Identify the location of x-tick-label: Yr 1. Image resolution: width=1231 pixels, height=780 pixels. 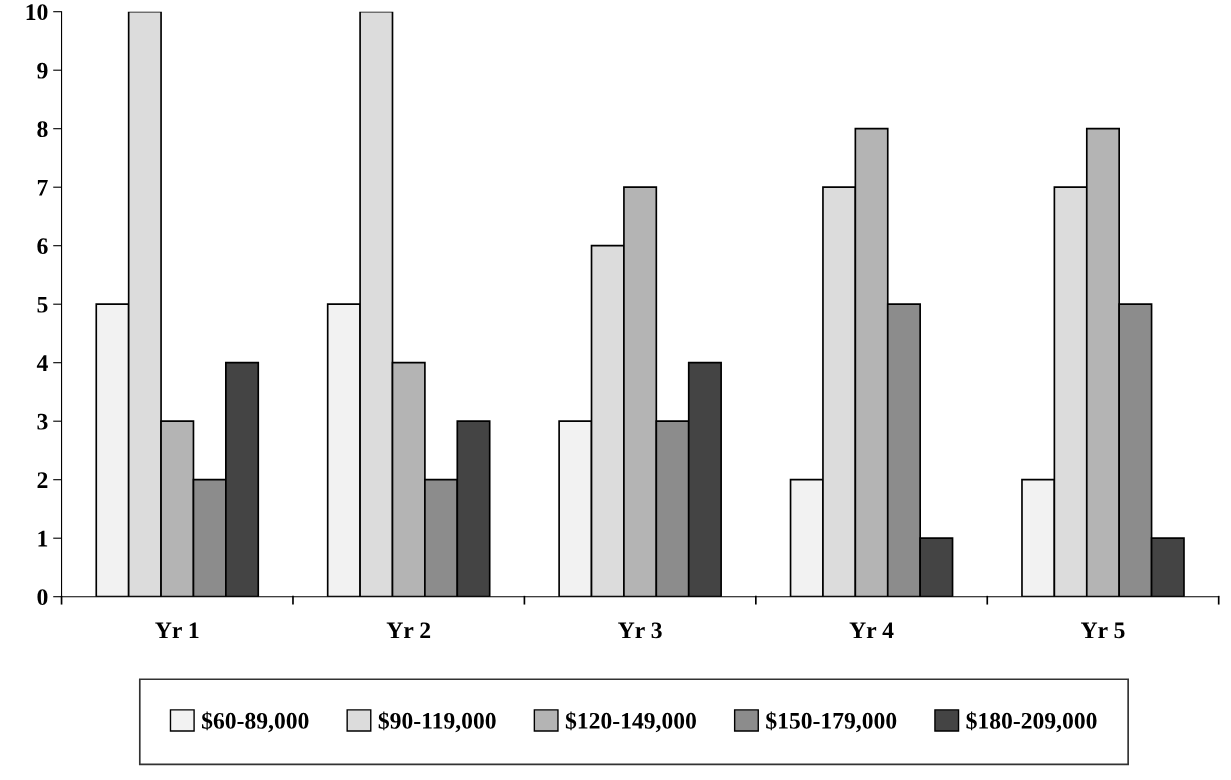
(177, 630).